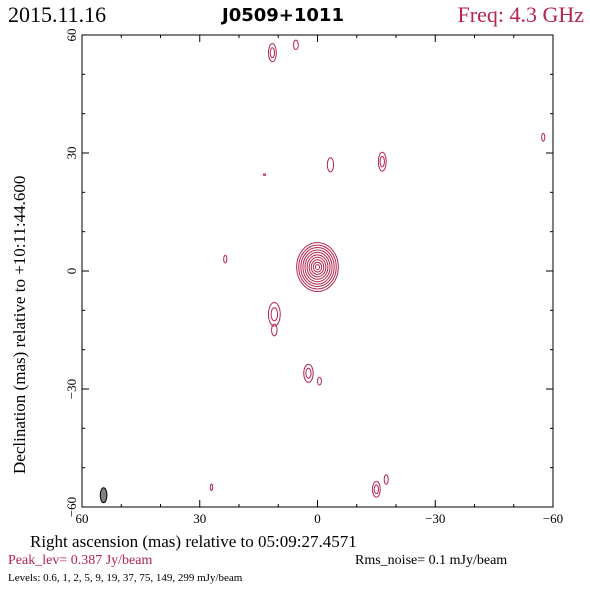 The height and width of the screenshot is (590, 590). What do you see at coordinates (283, 15) in the screenshot?
I see `source-name: J0509+1011` at bounding box center [283, 15].